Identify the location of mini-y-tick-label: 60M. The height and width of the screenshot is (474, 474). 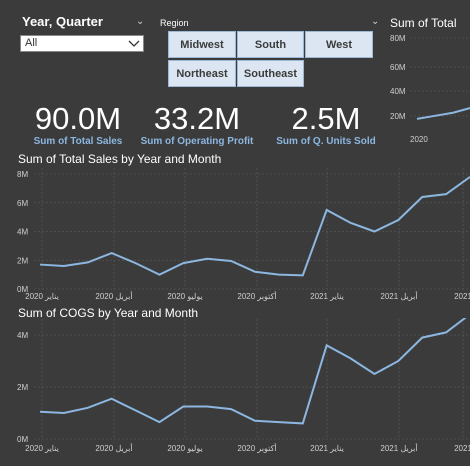
(398, 67).